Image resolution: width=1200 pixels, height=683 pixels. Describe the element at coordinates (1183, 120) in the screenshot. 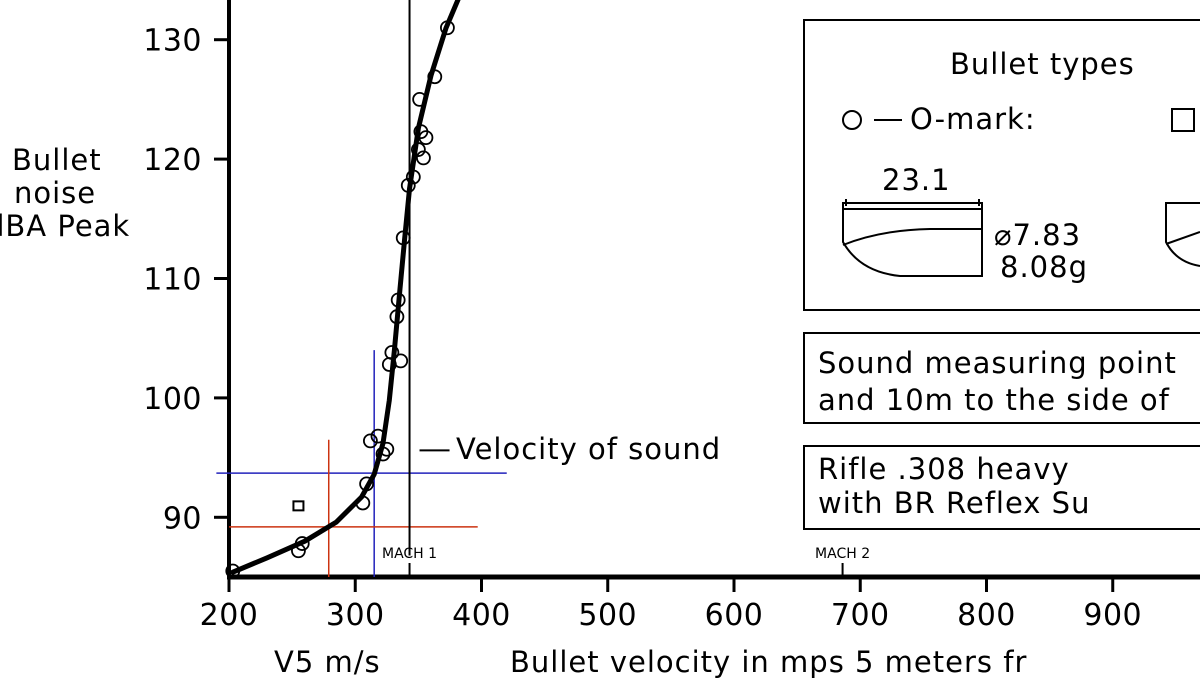

I see `legend-square-marker` at that location.